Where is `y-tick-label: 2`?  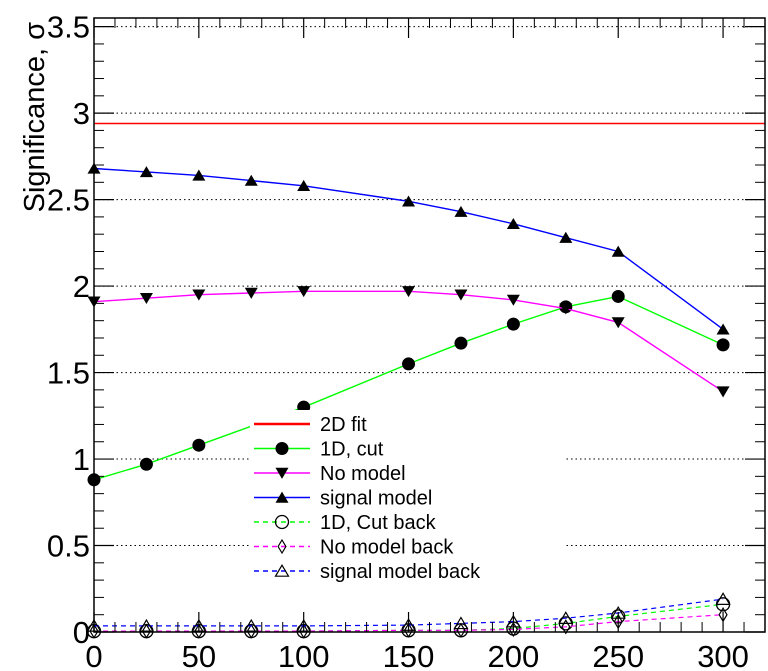
y-tick-label: 2 is located at coordinates (81, 286).